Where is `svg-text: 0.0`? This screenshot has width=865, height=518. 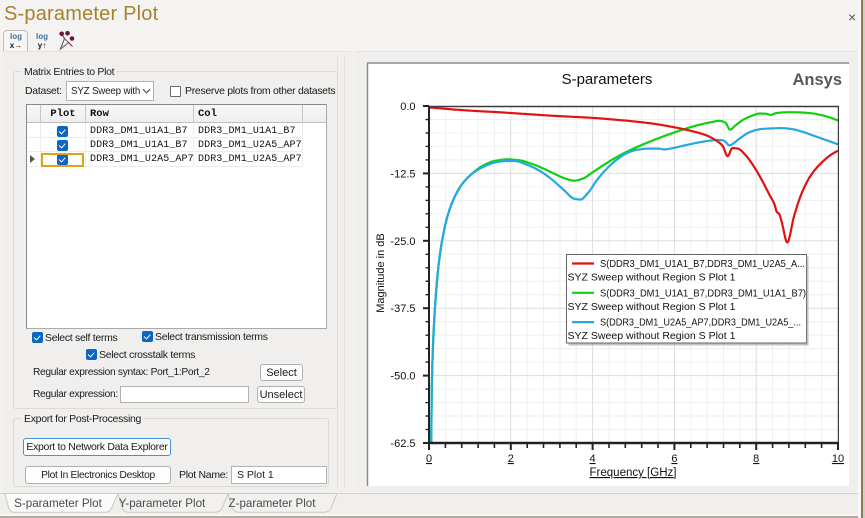
svg-text: 0.0 is located at coordinates (407, 107).